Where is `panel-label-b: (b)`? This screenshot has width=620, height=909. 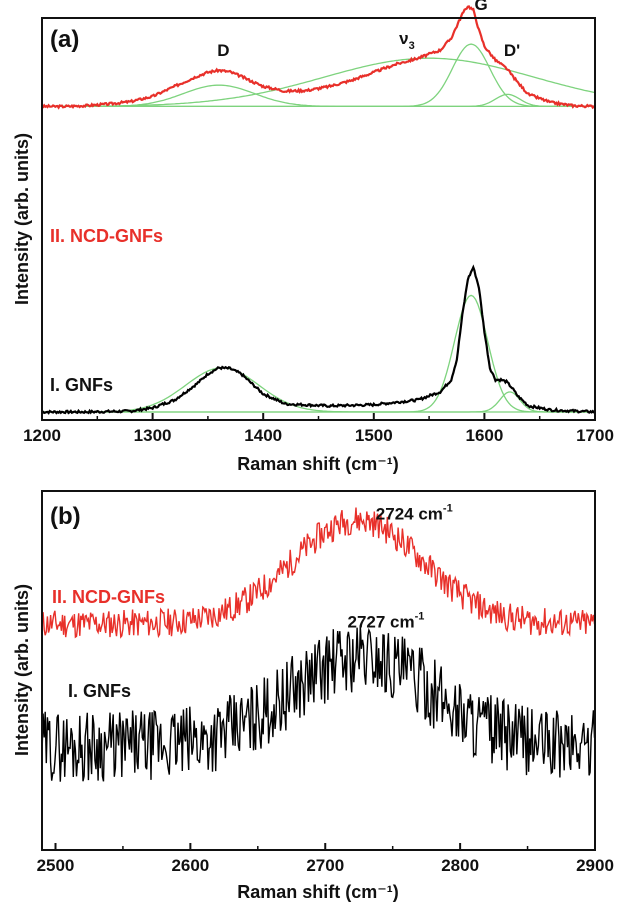
panel-label-b: (b) is located at coordinates (65, 516).